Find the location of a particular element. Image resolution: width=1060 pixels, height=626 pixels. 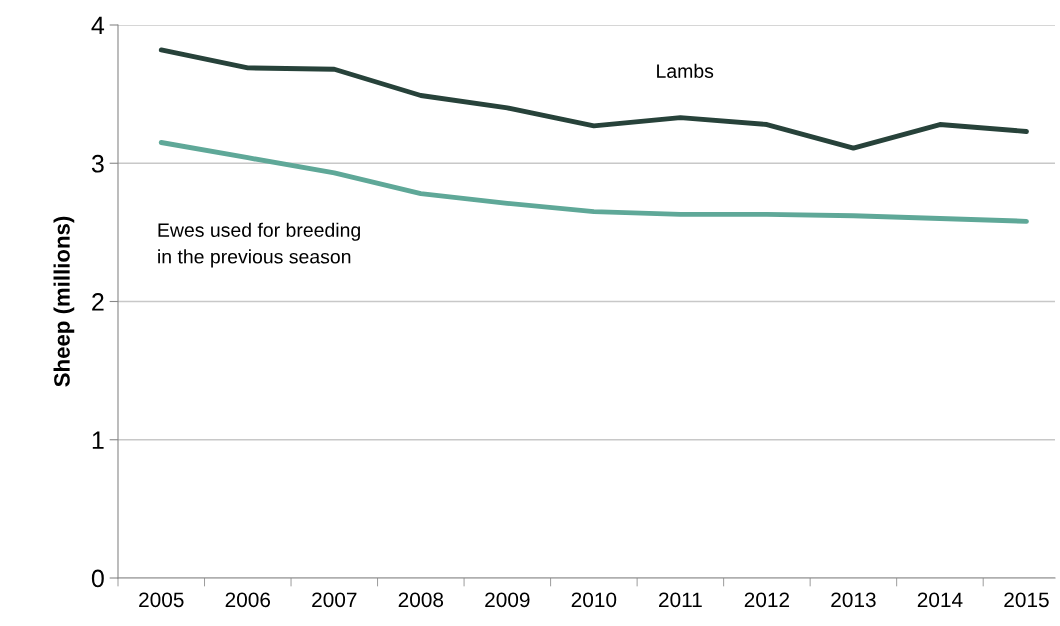

x-tick-label: 2009 is located at coordinates (507, 600).